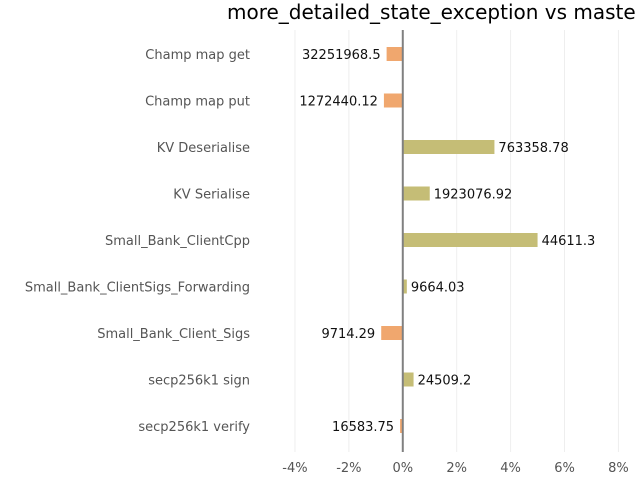  I want to click on x-tick-labels: -4% -2% 0% 2% 4% 6% 8%, so click(455, 468).